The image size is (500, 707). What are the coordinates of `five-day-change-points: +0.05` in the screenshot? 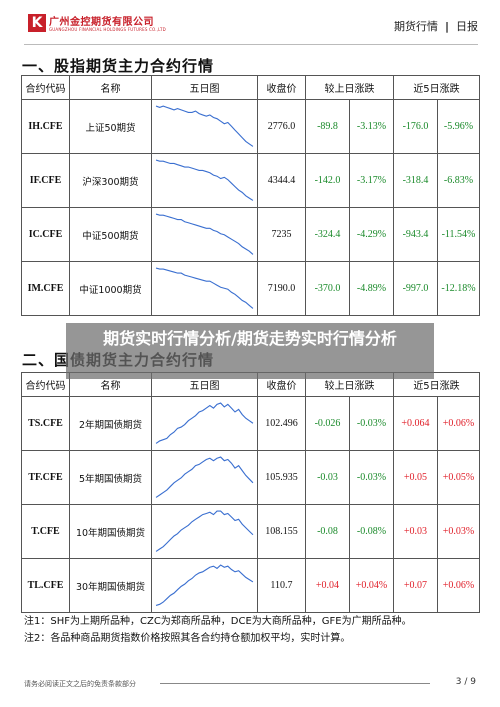 It's located at (415, 477).